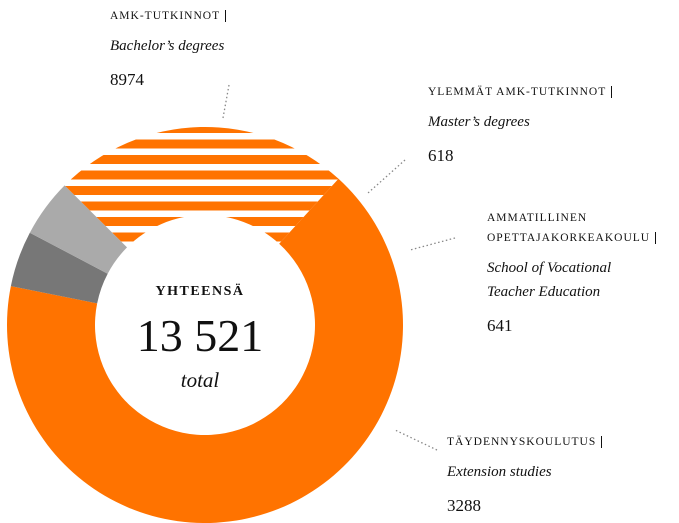 The image size is (679, 523). Describe the element at coordinates (464, 505) in the screenshot. I see `value-label: 3288` at that location.